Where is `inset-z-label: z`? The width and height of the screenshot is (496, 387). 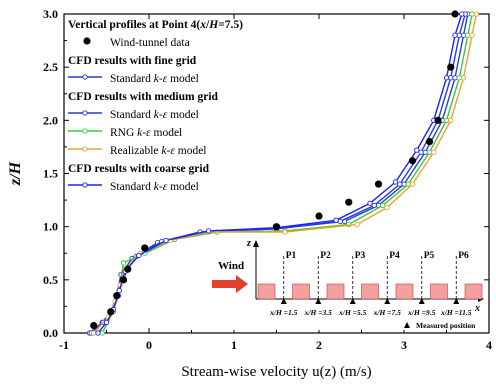 inset-z-label: z is located at coordinates (248, 243).